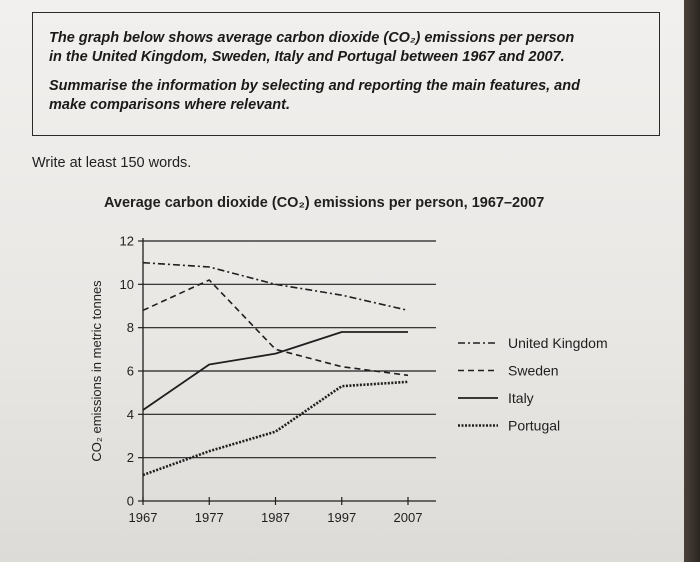  I want to click on y-tick-label-0: 0, so click(130, 501).